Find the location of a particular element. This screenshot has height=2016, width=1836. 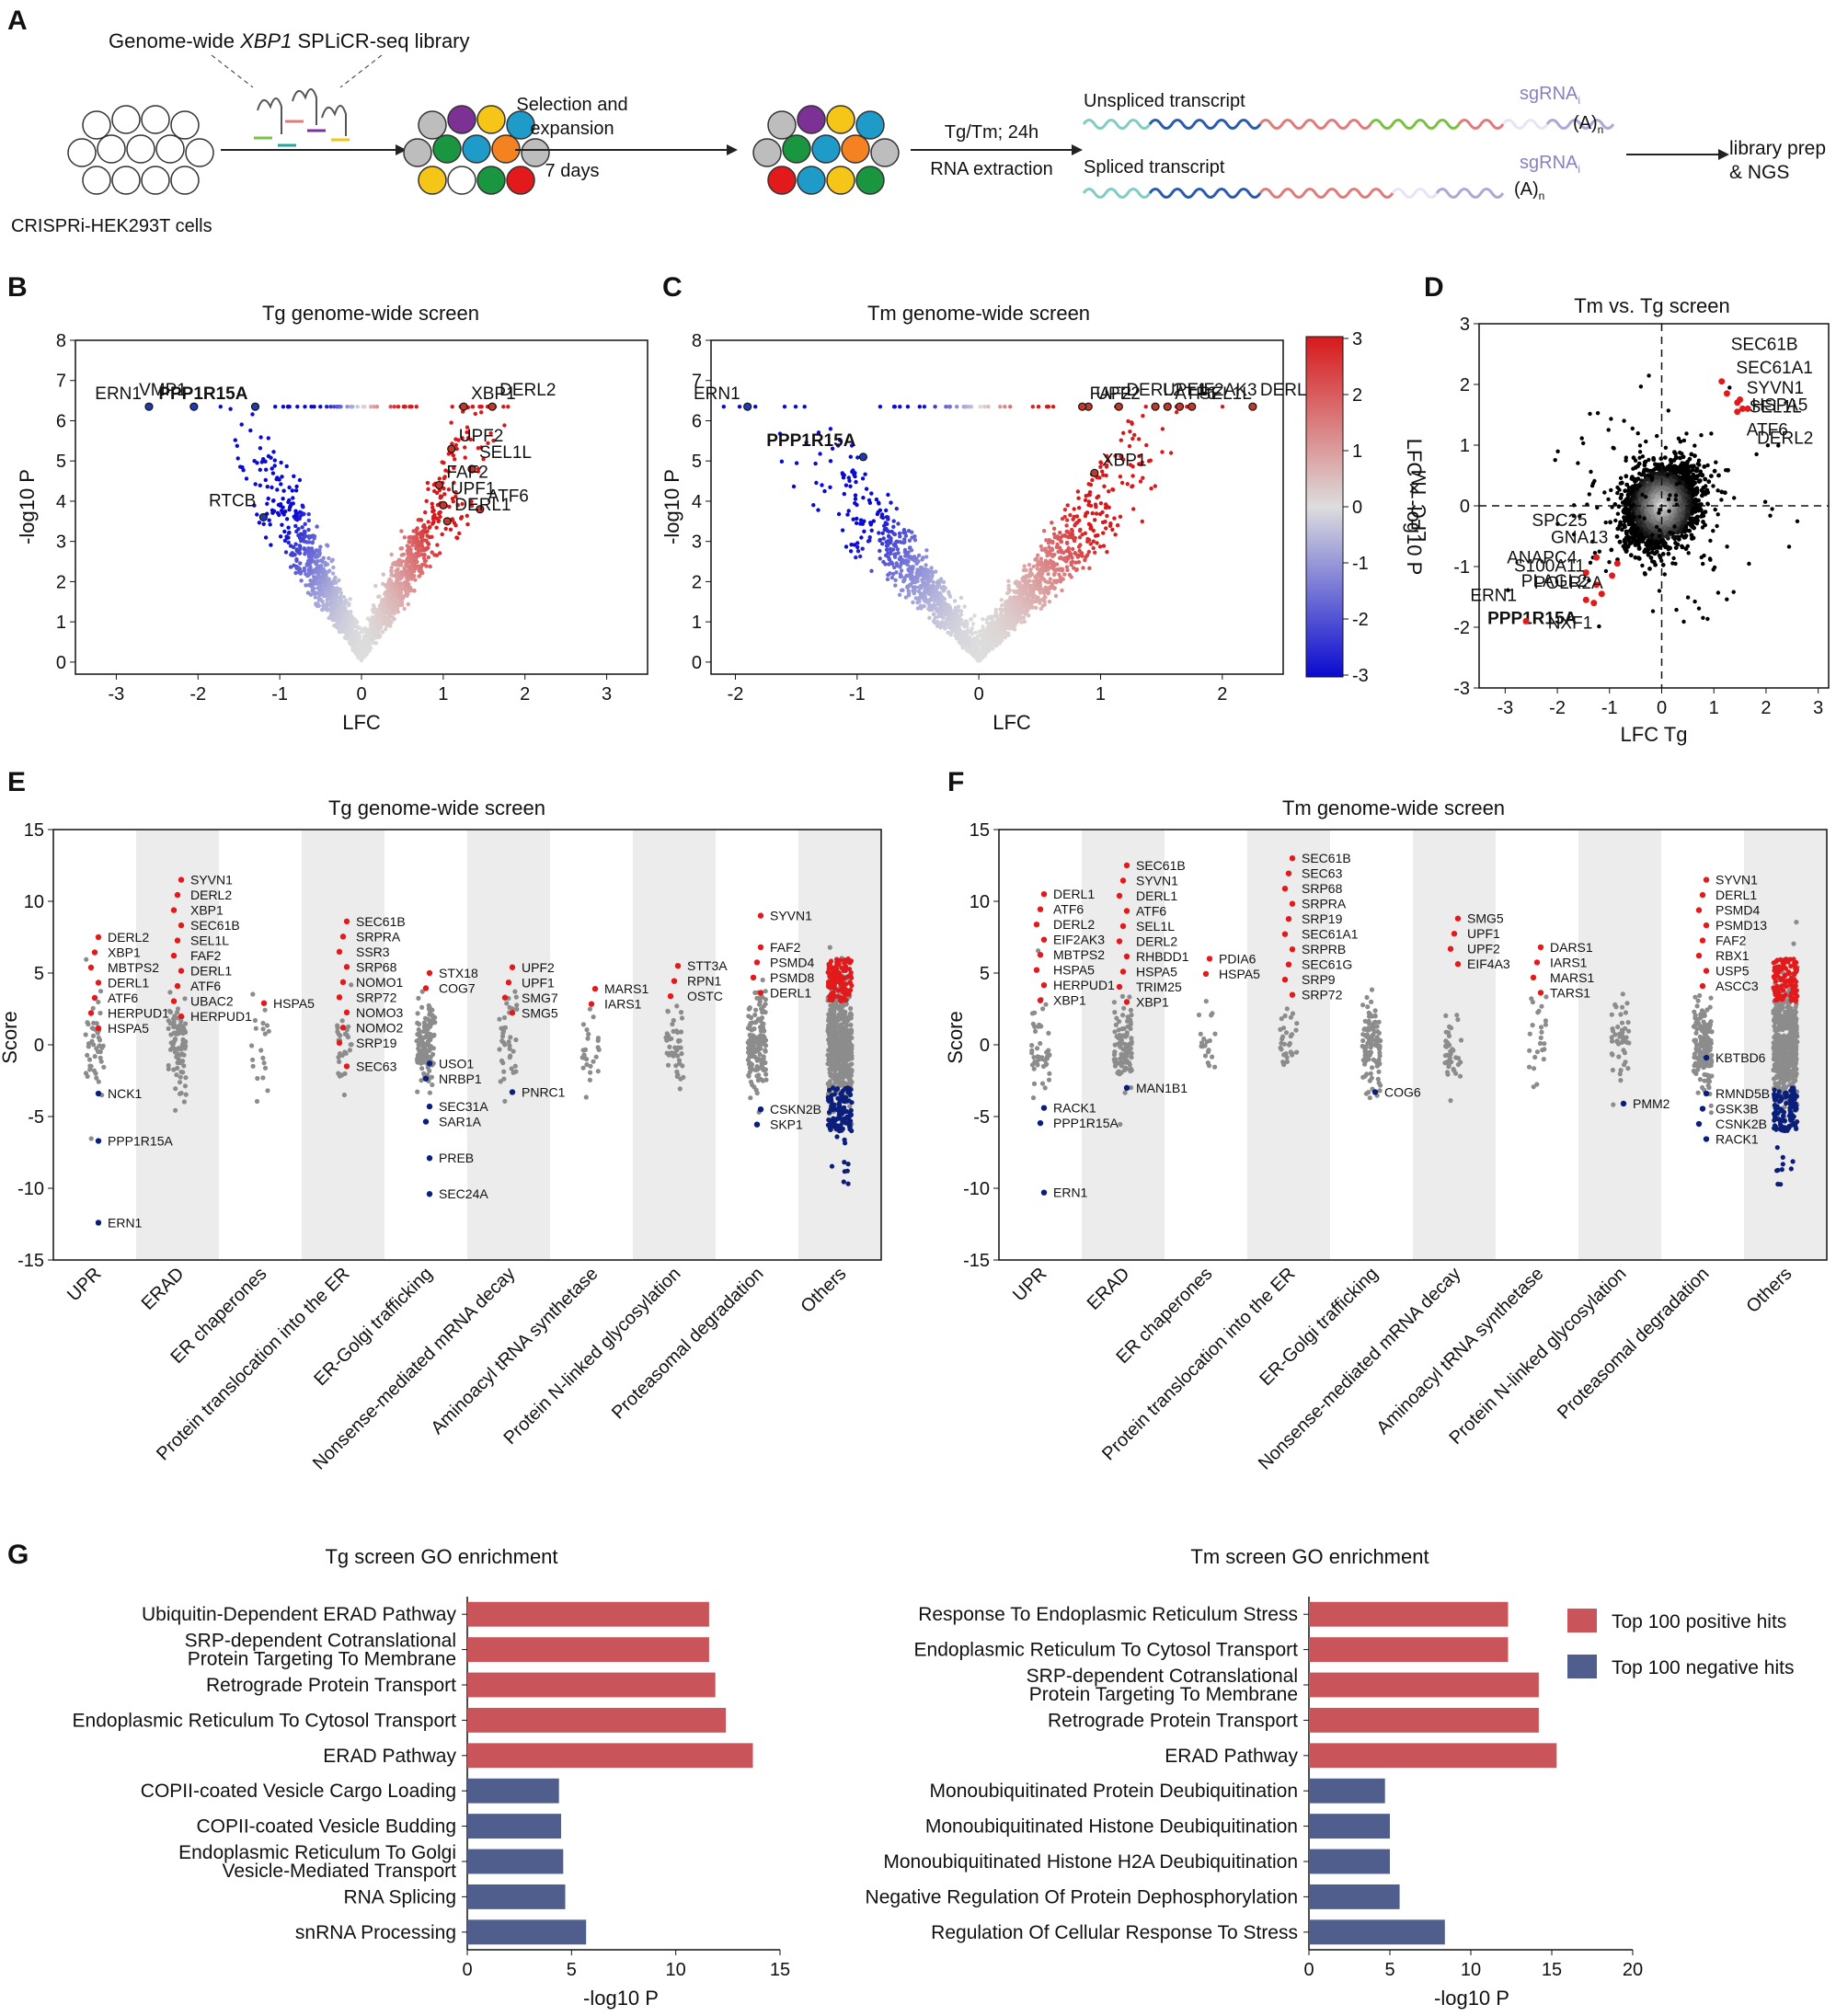

gene-label: UPF2 is located at coordinates (482, 436).